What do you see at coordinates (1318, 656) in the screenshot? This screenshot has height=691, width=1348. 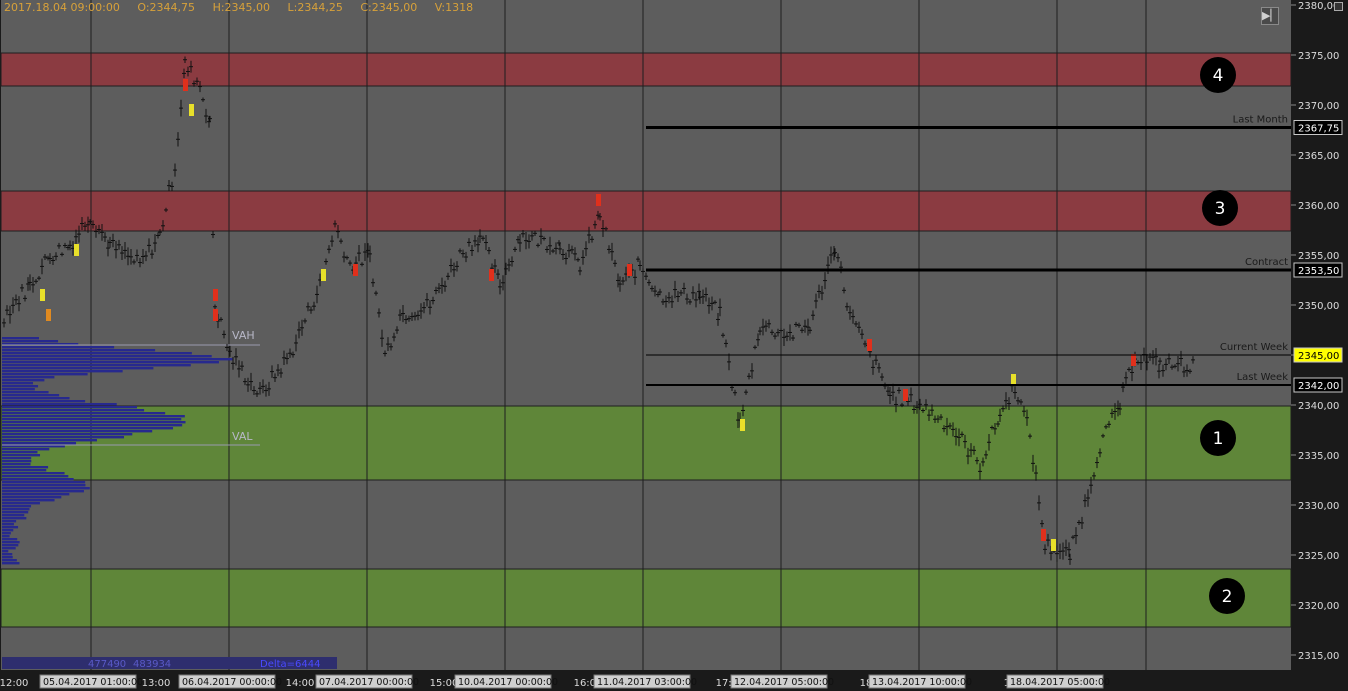 I see `price-axis-label: 2315,00` at bounding box center [1318, 656].